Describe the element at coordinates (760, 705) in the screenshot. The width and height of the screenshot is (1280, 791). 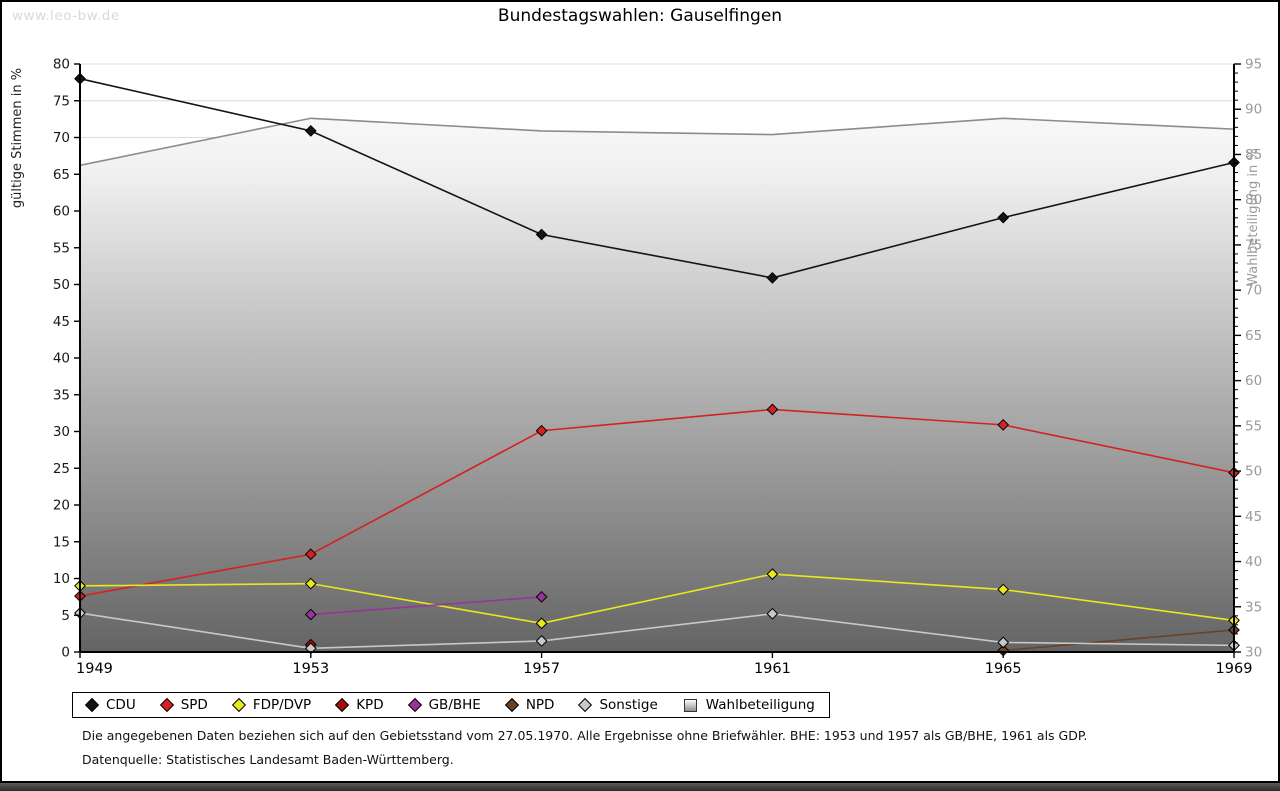
I see `legend-label-wahlbeteiligung: Wahlbeteiligung` at that location.